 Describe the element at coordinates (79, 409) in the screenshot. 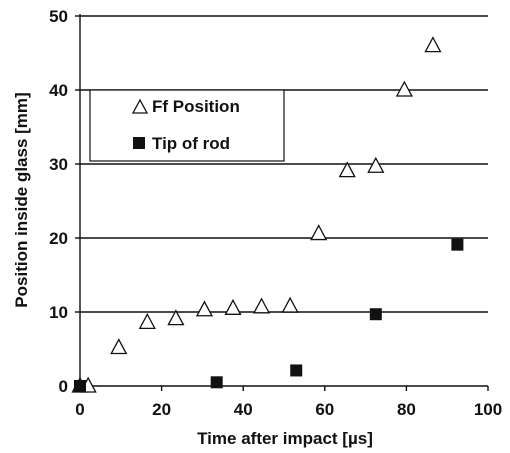

I see `x-tick-label: 0` at that location.